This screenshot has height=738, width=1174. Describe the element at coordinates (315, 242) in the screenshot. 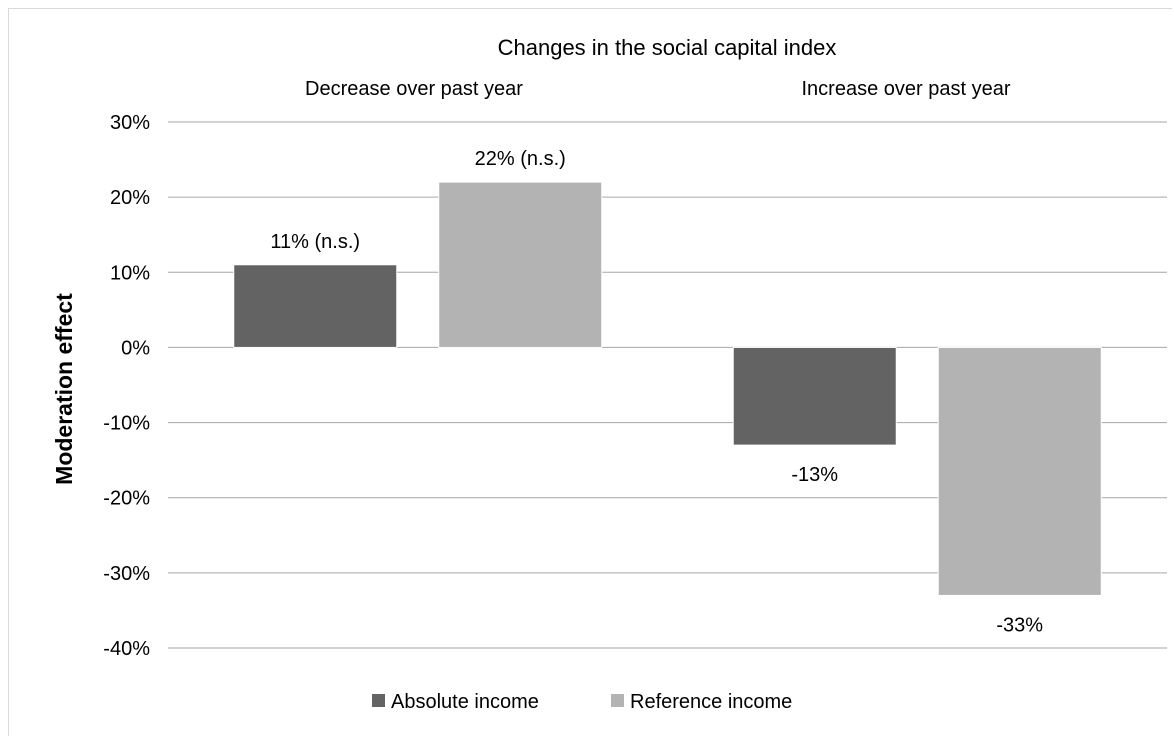

I see `data-label: 11% (n.s.)` at that location.